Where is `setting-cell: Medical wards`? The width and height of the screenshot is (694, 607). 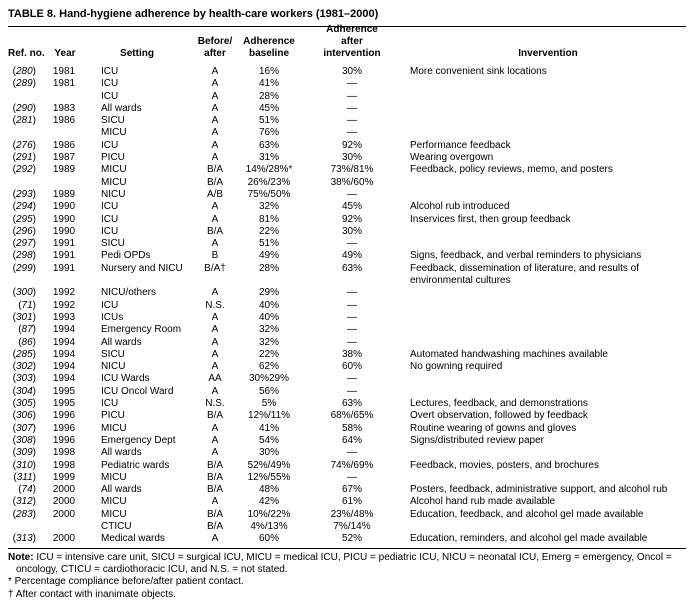 setting-cell: Medical wards is located at coordinates (133, 539).